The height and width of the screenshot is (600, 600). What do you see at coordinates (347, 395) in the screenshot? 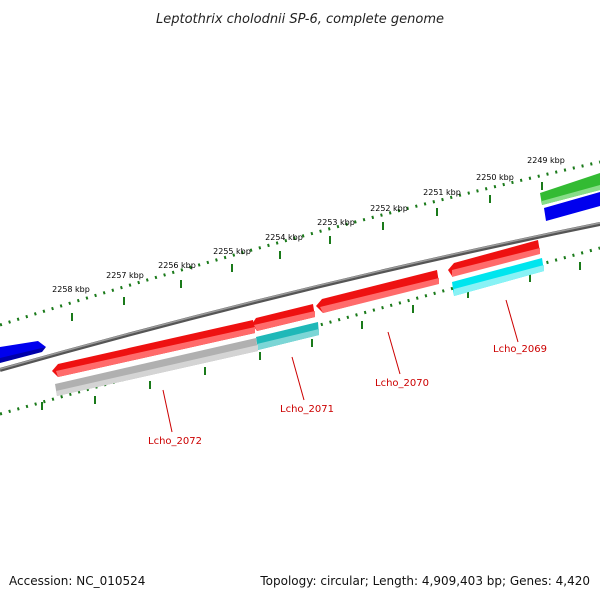
I see `gene-labels: Lcho_2069 Lcho_2070 Lcho_2071 Lcho_2072` at bounding box center [347, 395].